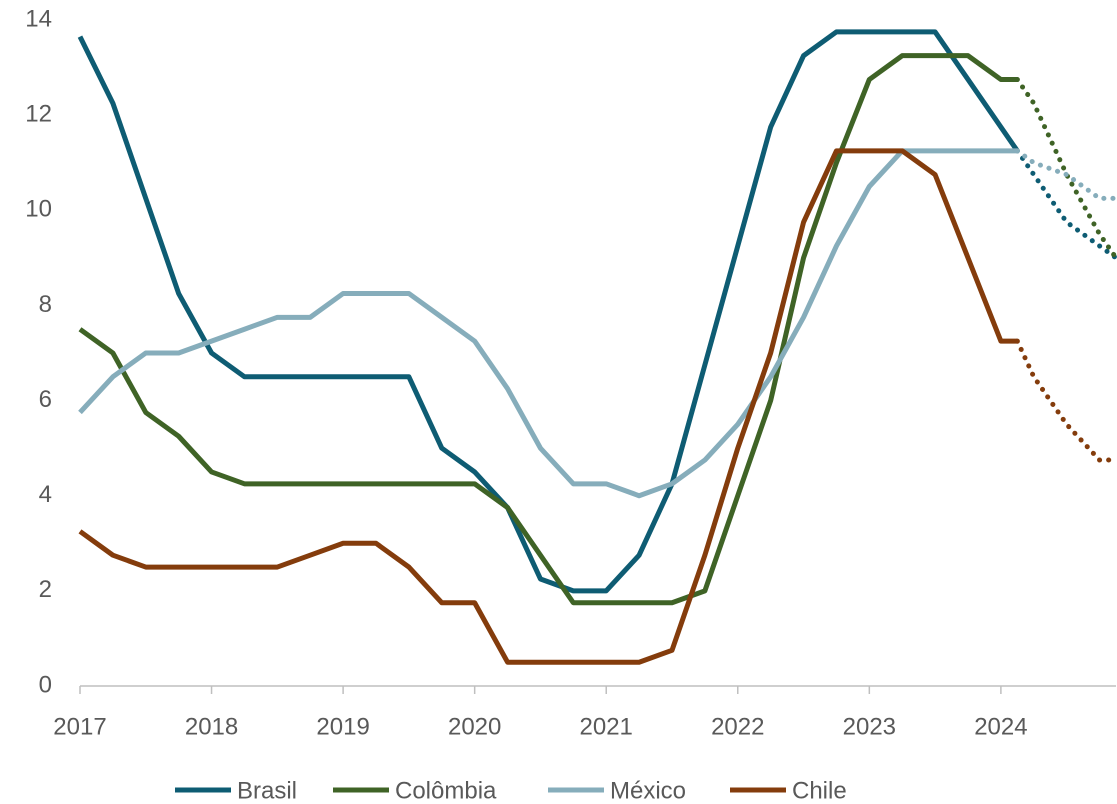 This screenshot has width=1117, height=804. I want to click on x-tick-label: 2023, so click(869, 726).